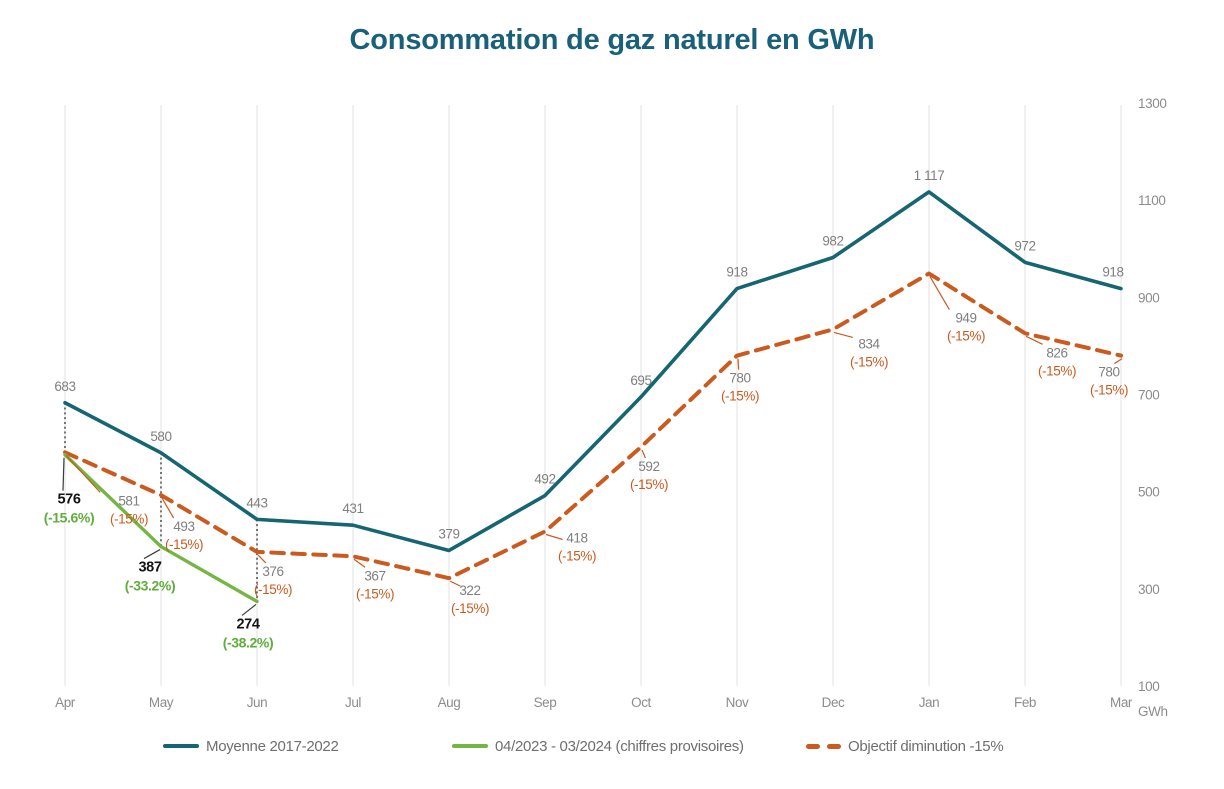 The image size is (1224, 789). Describe the element at coordinates (929, 702) in the screenshot. I see `x-tick-label: Jan` at that location.